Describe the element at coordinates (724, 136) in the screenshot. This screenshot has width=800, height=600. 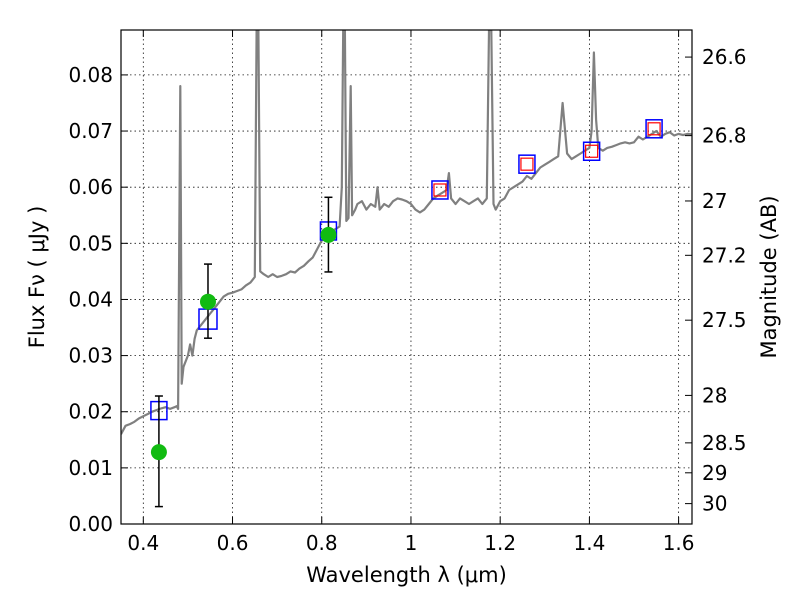
I see `y2-tick-label: 26.8` at that location.